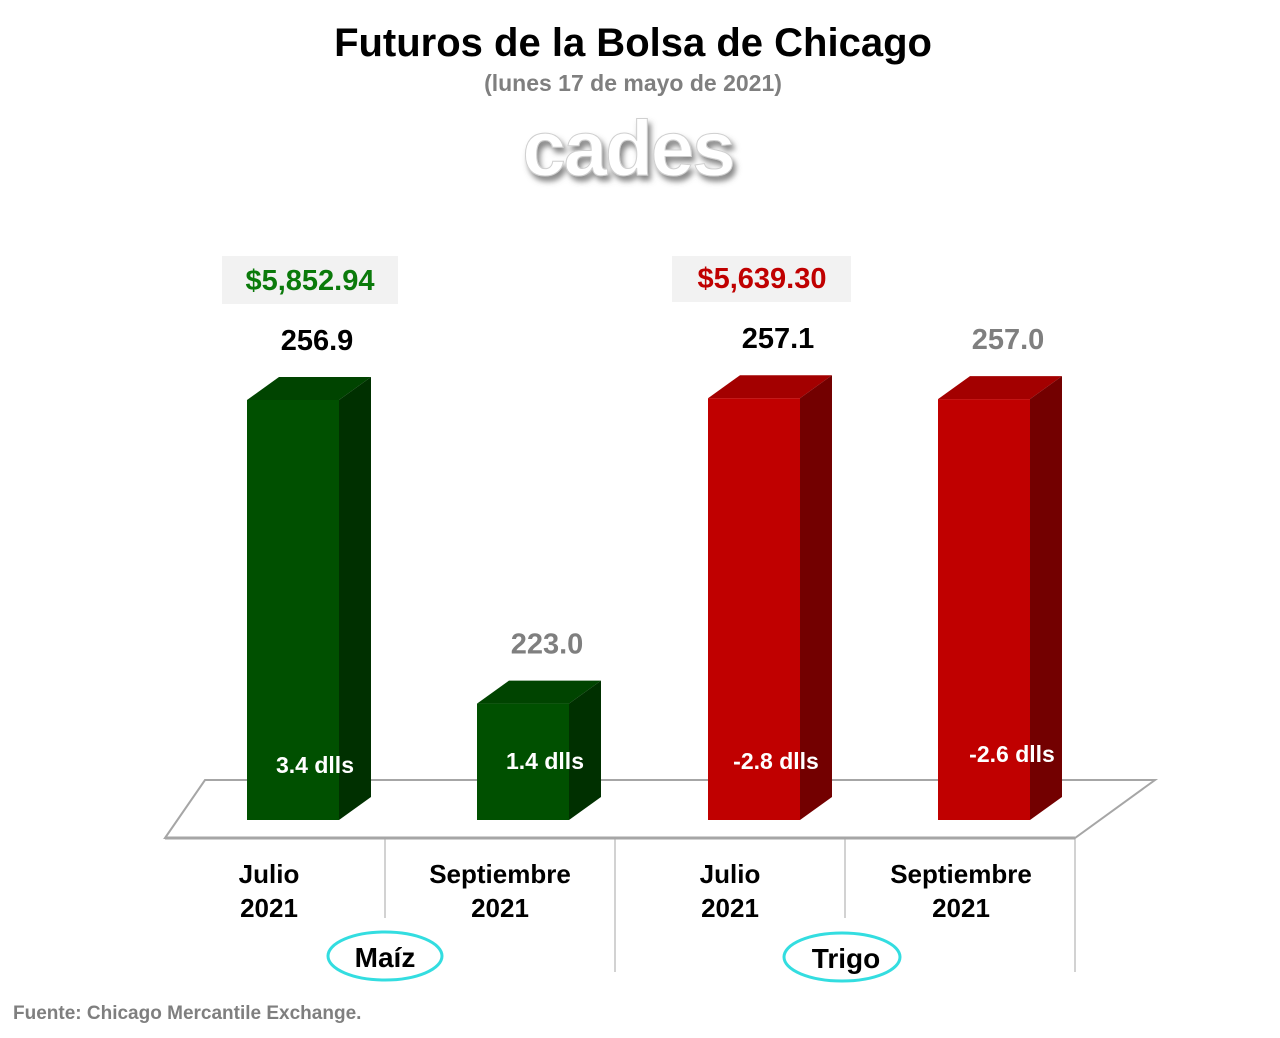 This screenshot has width=1280, height=1038. What do you see at coordinates (633, 83) in the screenshot?
I see `chart-subtitle: (lunes 17 de mayo de 2021)` at bounding box center [633, 83].